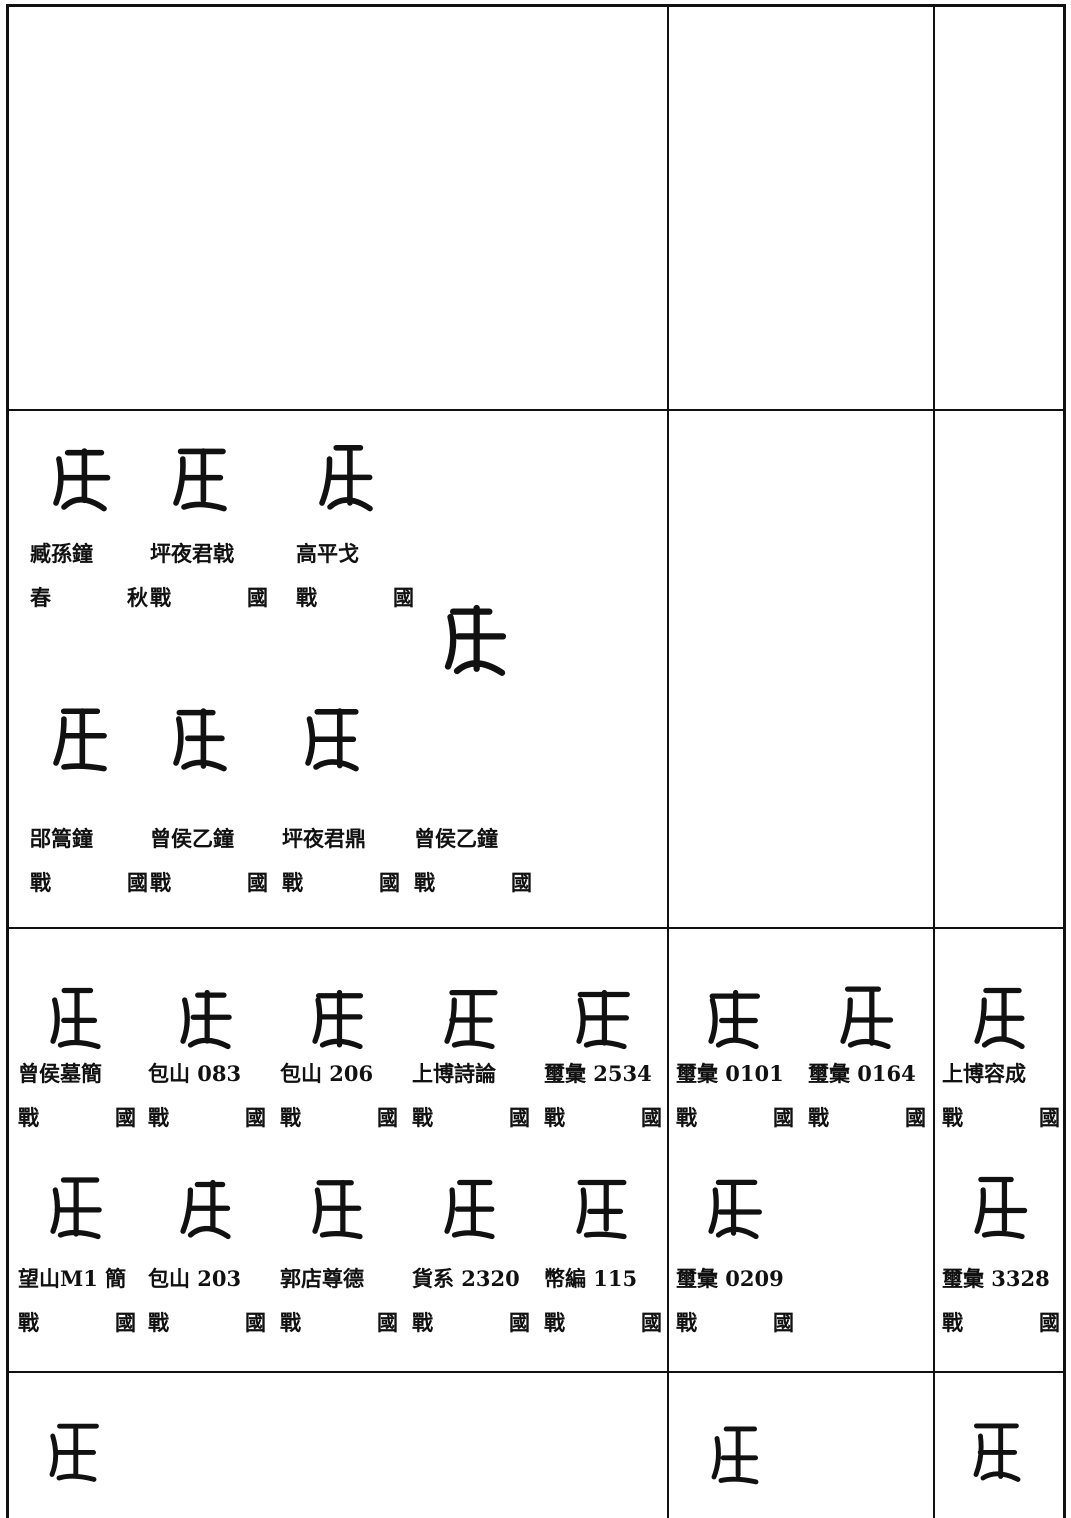  I want to click on entry: 坪夜君鼎戰國, so click(341, 860).